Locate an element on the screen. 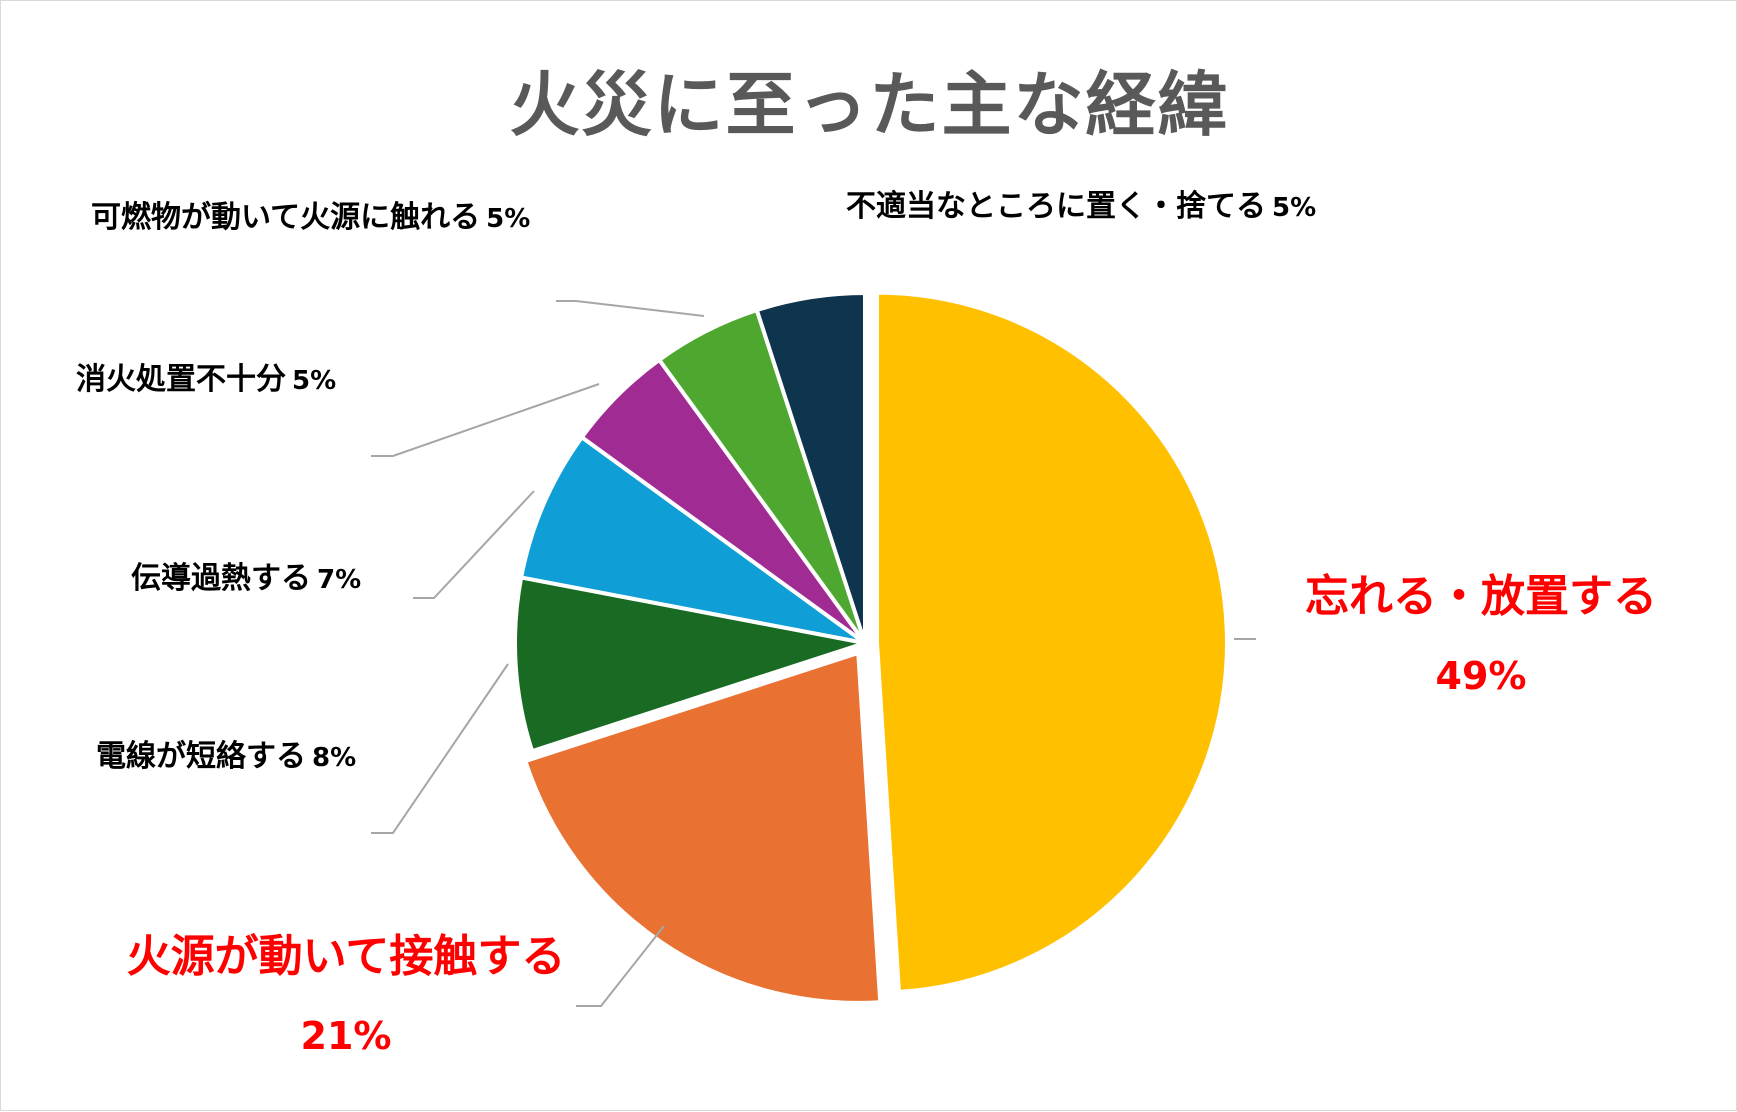 Image resolution: width=1737 pixels, height=1112 pixels. slice-label-4: 伝導過熱する 7% is located at coordinates (246, 578).